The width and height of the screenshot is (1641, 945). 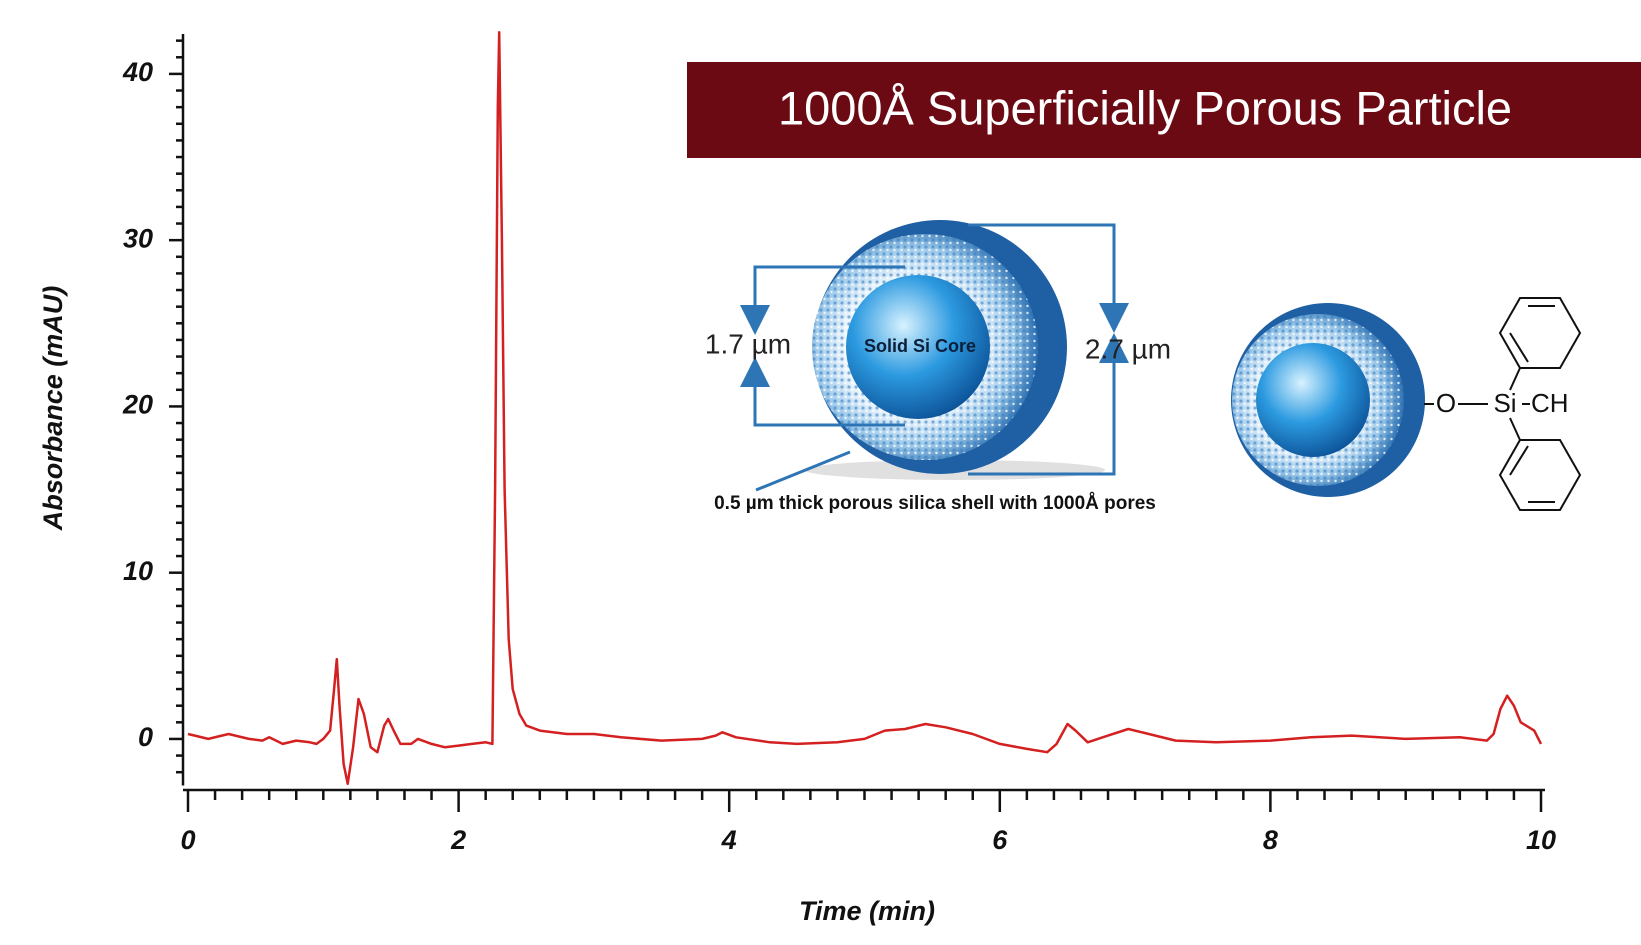 What do you see at coordinates (1000, 840) in the screenshot?
I see `x-tick-label: 6` at bounding box center [1000, 840].